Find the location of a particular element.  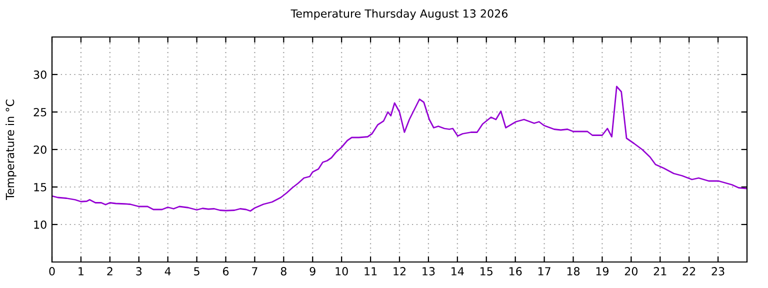

x-tick-label: 18 is located at coordinates (573, 271).